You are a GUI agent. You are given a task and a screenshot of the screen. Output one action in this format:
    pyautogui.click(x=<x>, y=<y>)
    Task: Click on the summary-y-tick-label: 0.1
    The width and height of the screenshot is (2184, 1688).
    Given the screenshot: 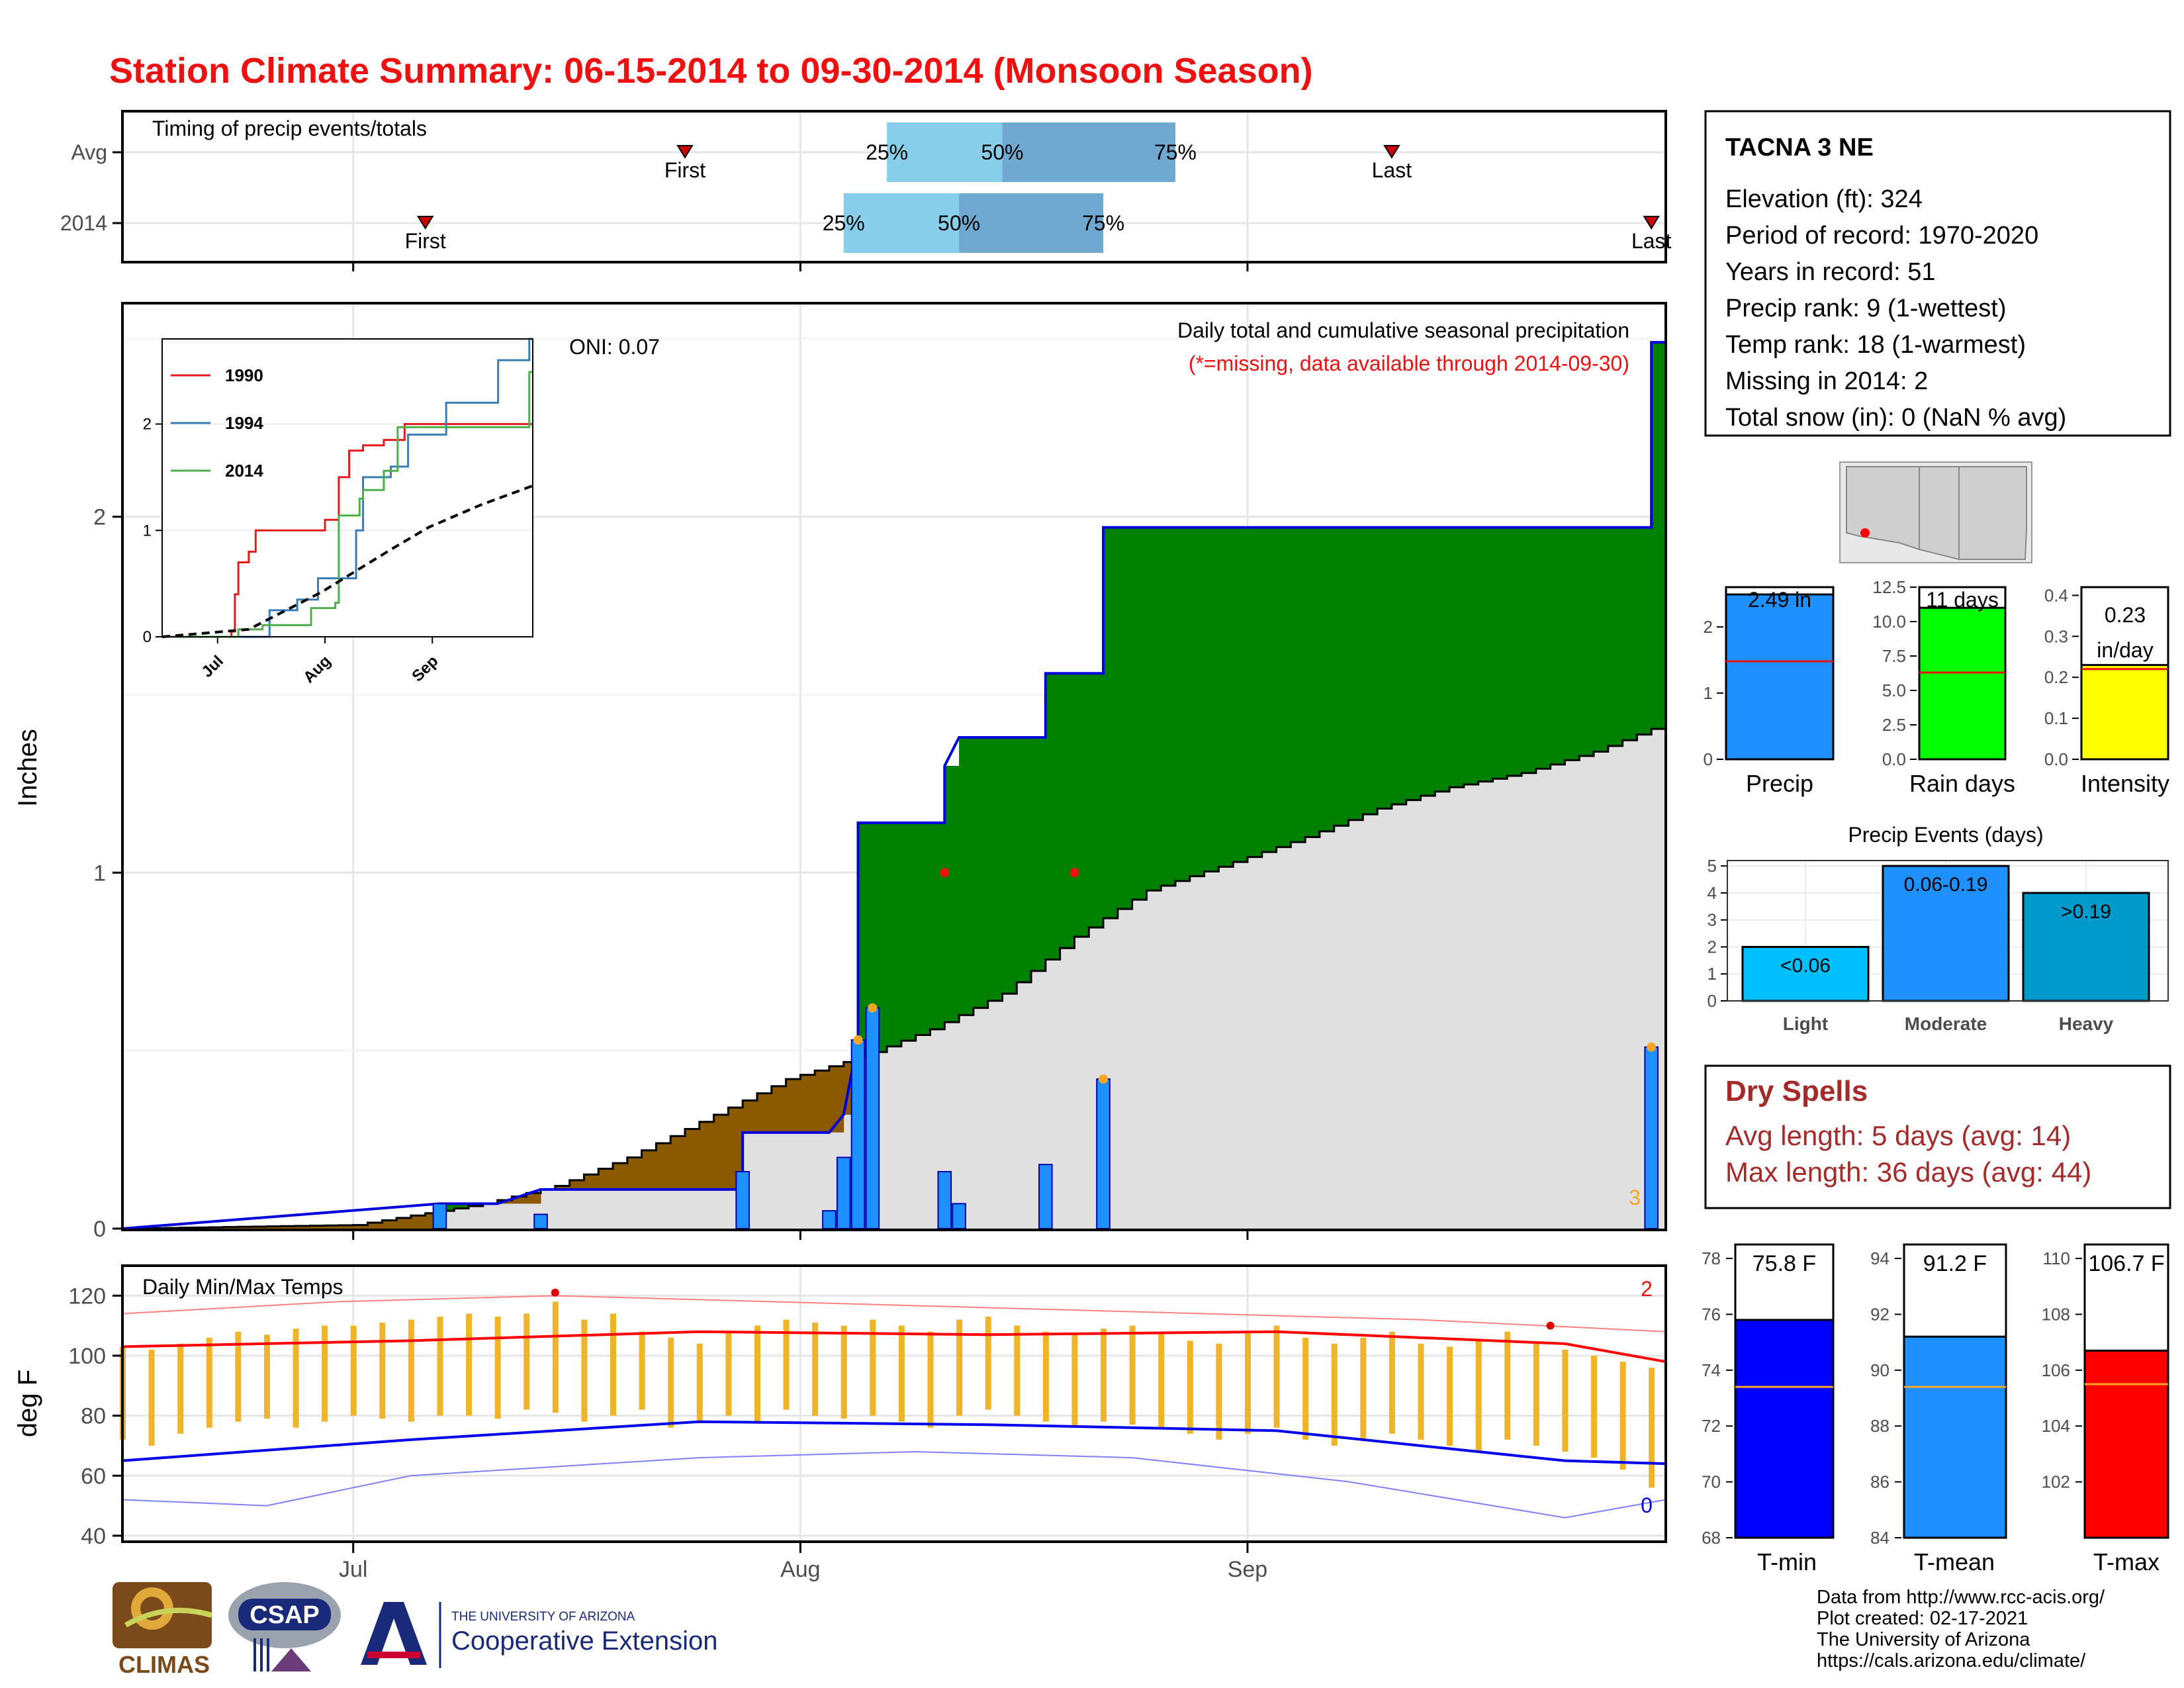 What is the action you would take?
    pyautogui.click(x=2056, y=718)
    